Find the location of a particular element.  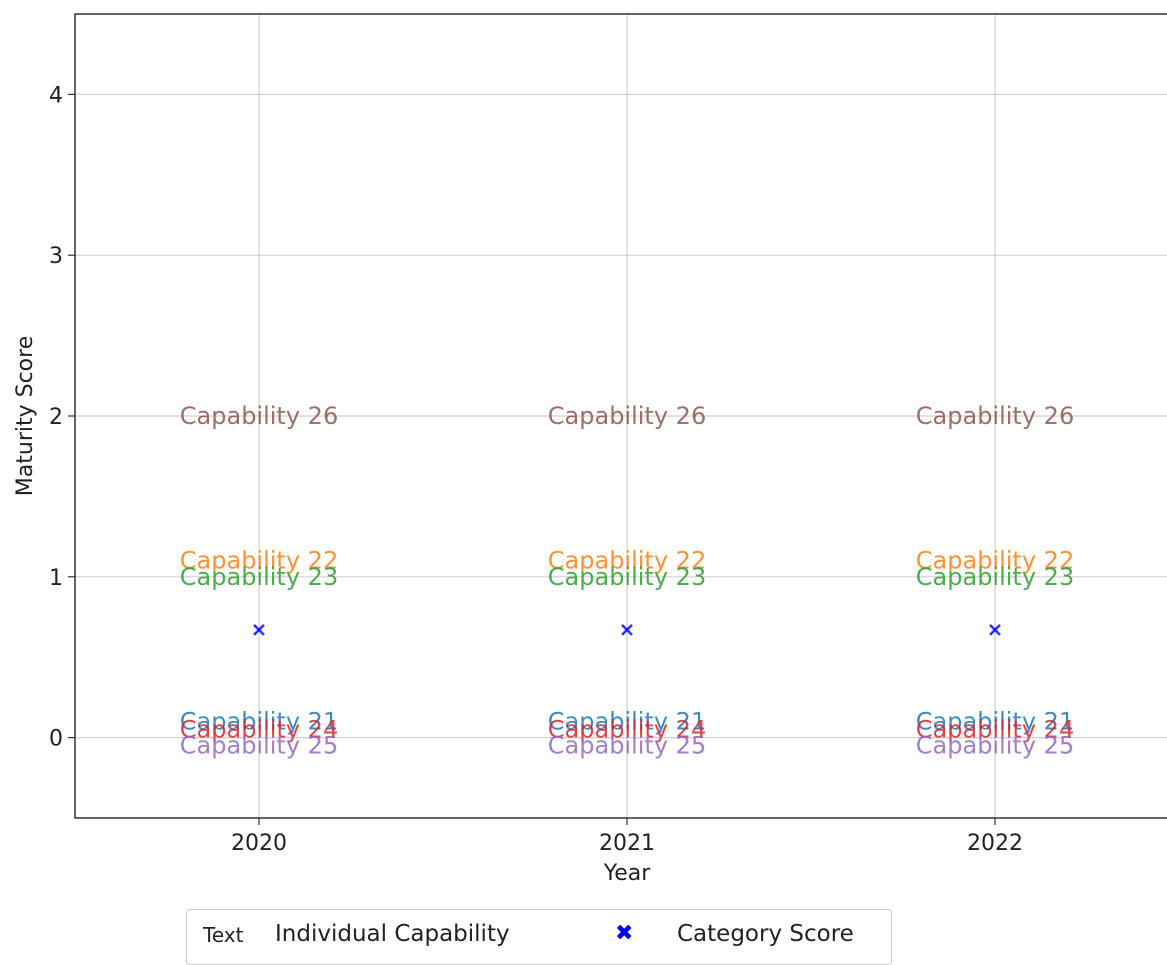

y-axis-label: Maturity Score is located at coordinates (25, 416).